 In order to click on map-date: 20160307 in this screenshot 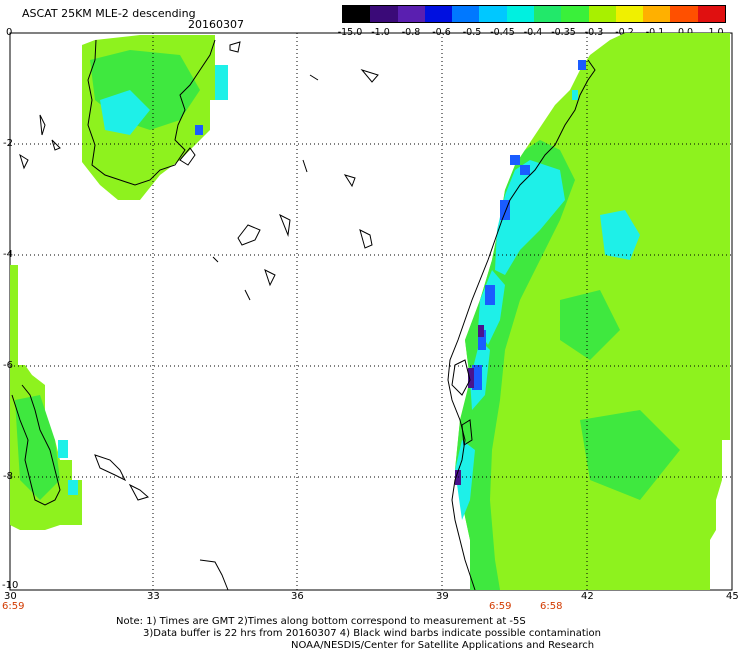, I will do `click(216, 24)`.